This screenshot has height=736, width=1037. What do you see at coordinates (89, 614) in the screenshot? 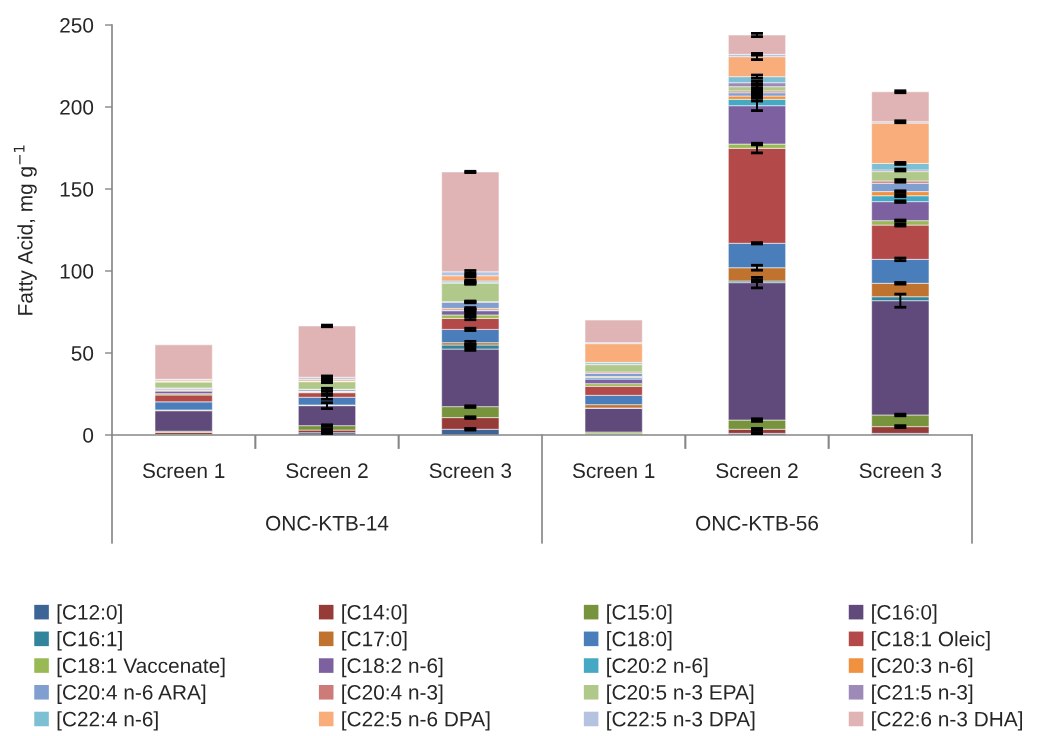
I see `legend-label: [C12:0]` at bounding box center [89, 614].